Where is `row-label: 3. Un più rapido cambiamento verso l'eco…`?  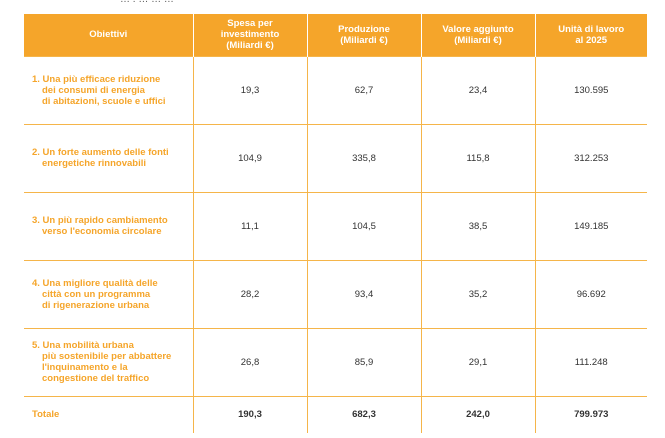 row-label: 3. Un più rapido cambiamento verso l'eco… is located at coordinates (108, 225).